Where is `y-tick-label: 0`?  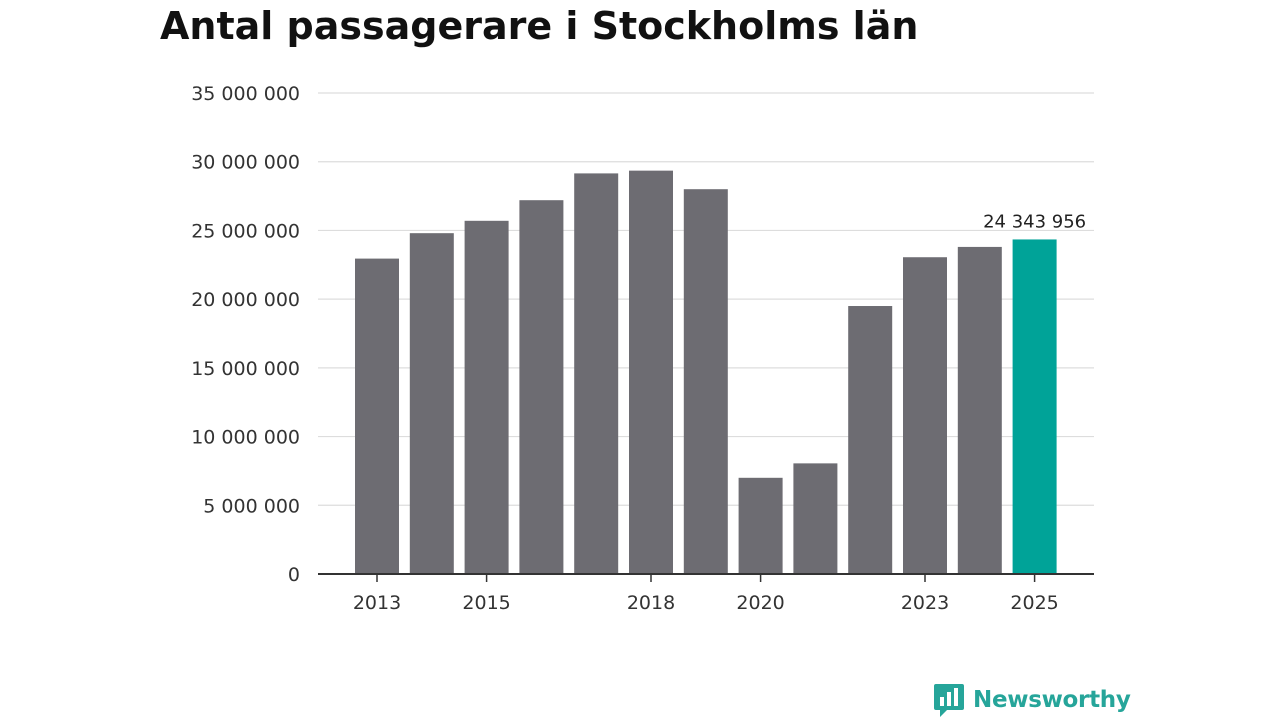
y-tick-label: 0 is located at coordinates (294, 575).